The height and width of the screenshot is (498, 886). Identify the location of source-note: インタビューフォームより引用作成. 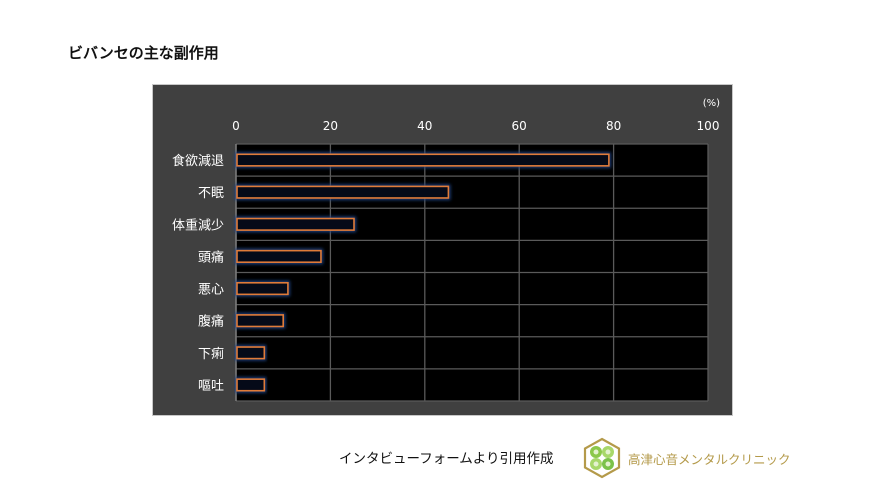
(446, 459).